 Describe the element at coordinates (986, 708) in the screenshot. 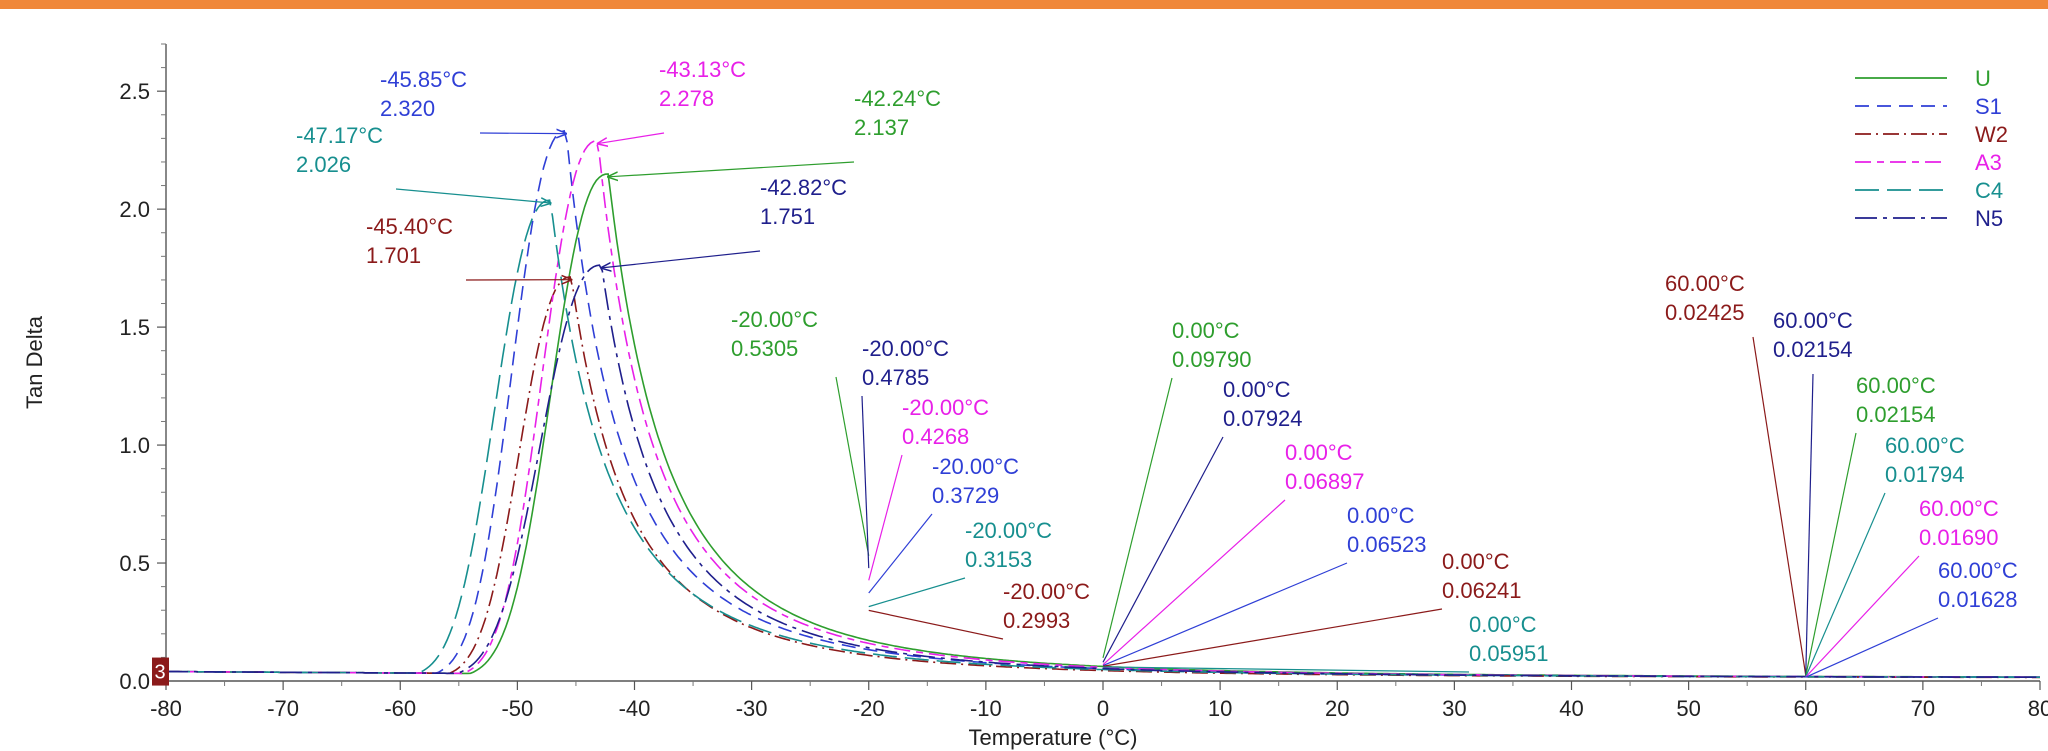

I see `x-tick-label: -10` at that location.